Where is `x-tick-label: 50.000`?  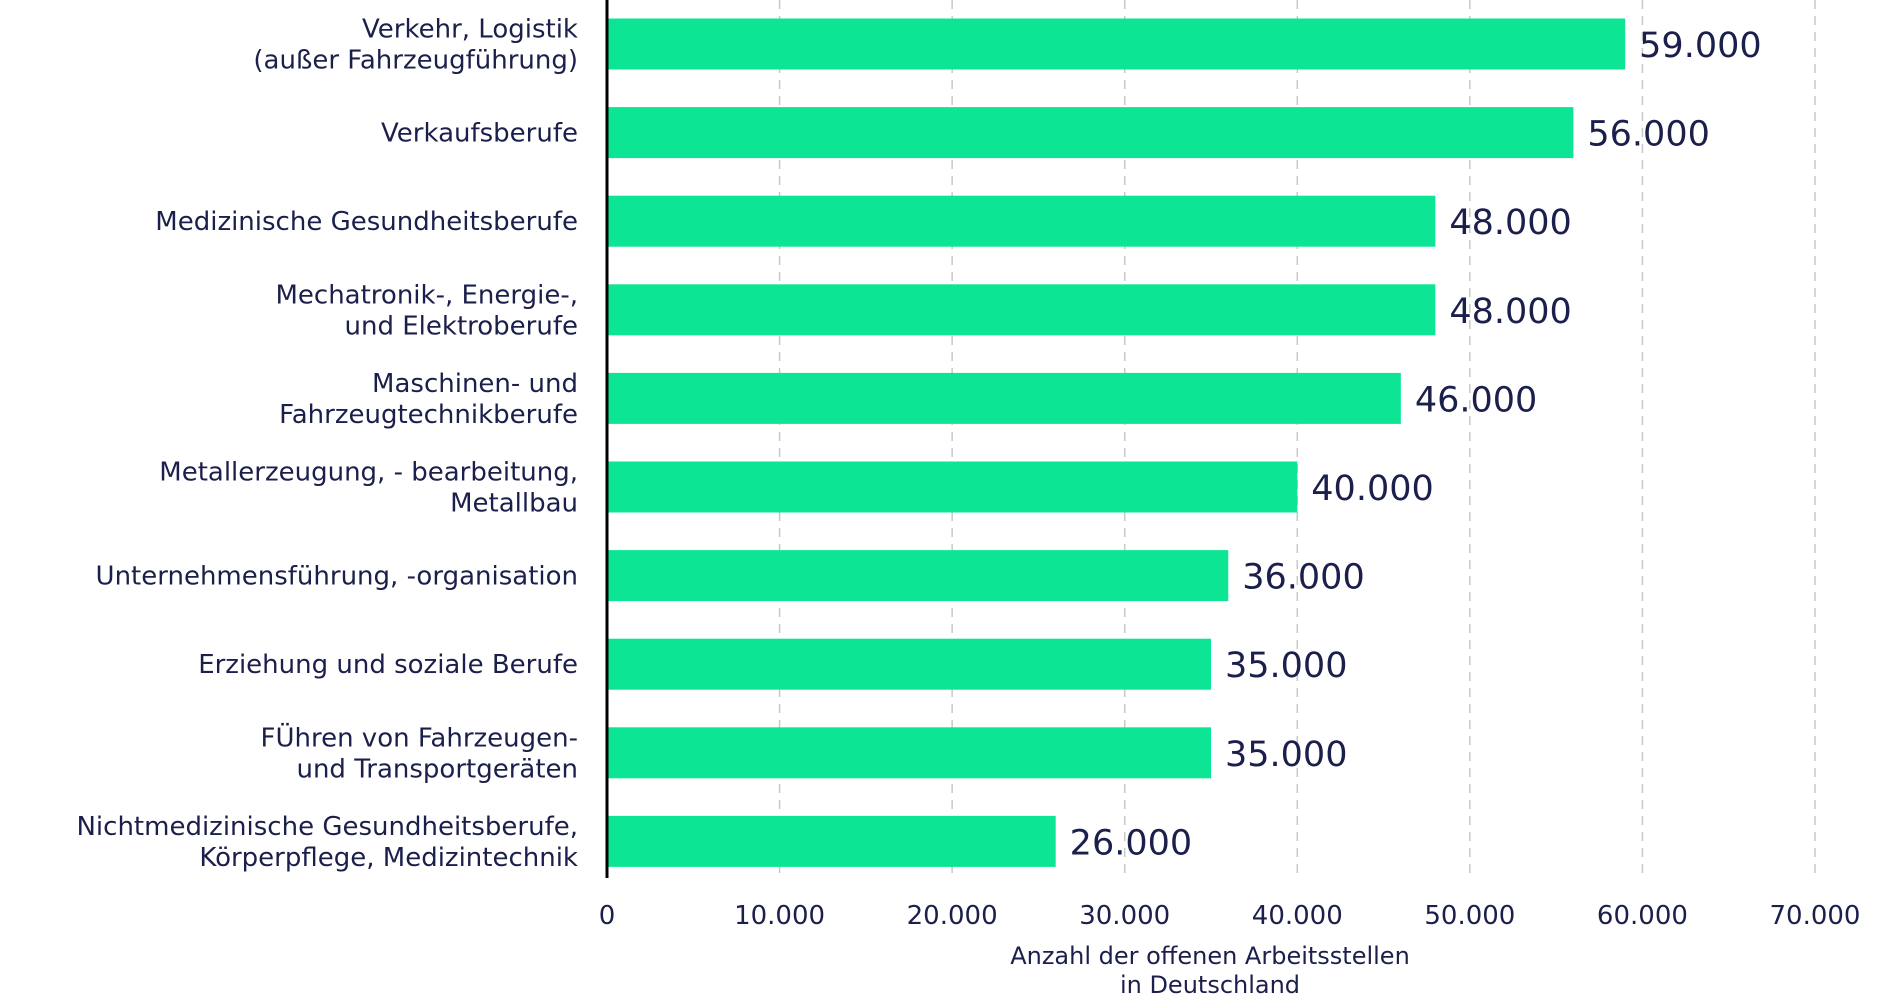
x-tick-label: 50.000 is located at coordinates (1469, 916).